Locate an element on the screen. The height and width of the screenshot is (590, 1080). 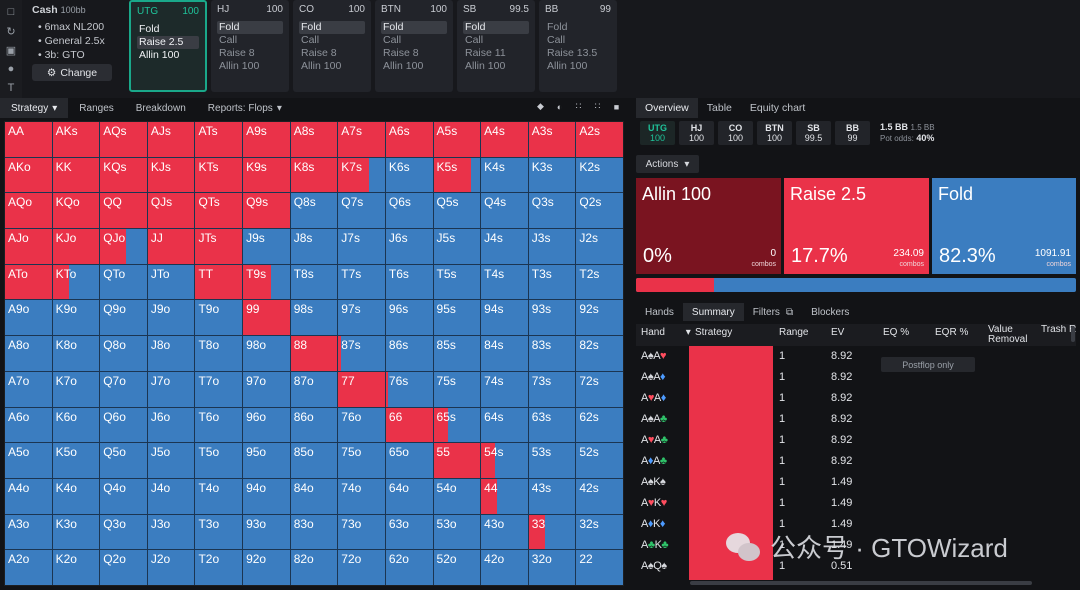
hand-cell: 94s is located at coordinates (504, 318).